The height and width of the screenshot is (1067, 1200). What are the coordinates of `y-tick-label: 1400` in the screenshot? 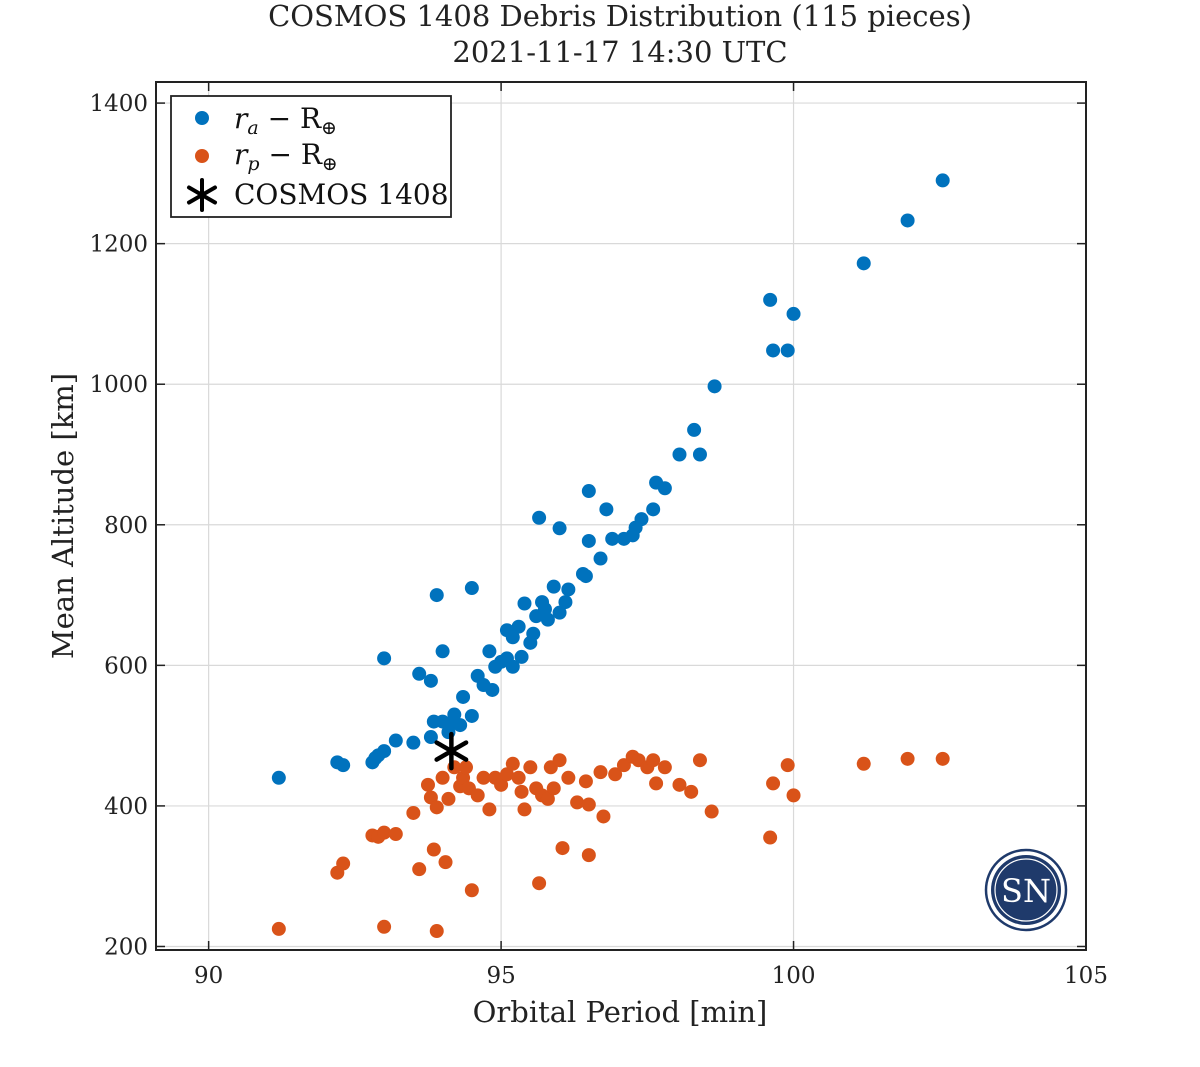 It's located at (118, 104).